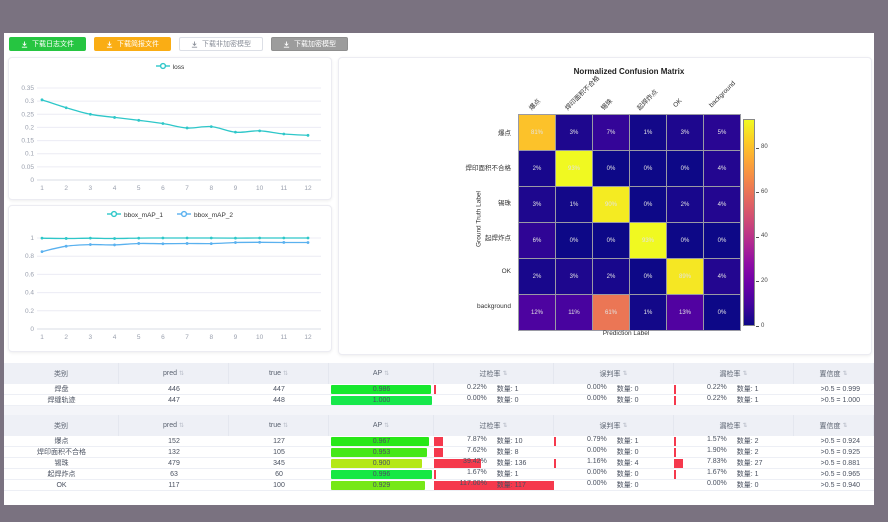 The width and height of the screenshot is (888, 522). Describe the element at coordinates (29, 293) in the screenshot. I see `svg-text: 0.4` at that location.